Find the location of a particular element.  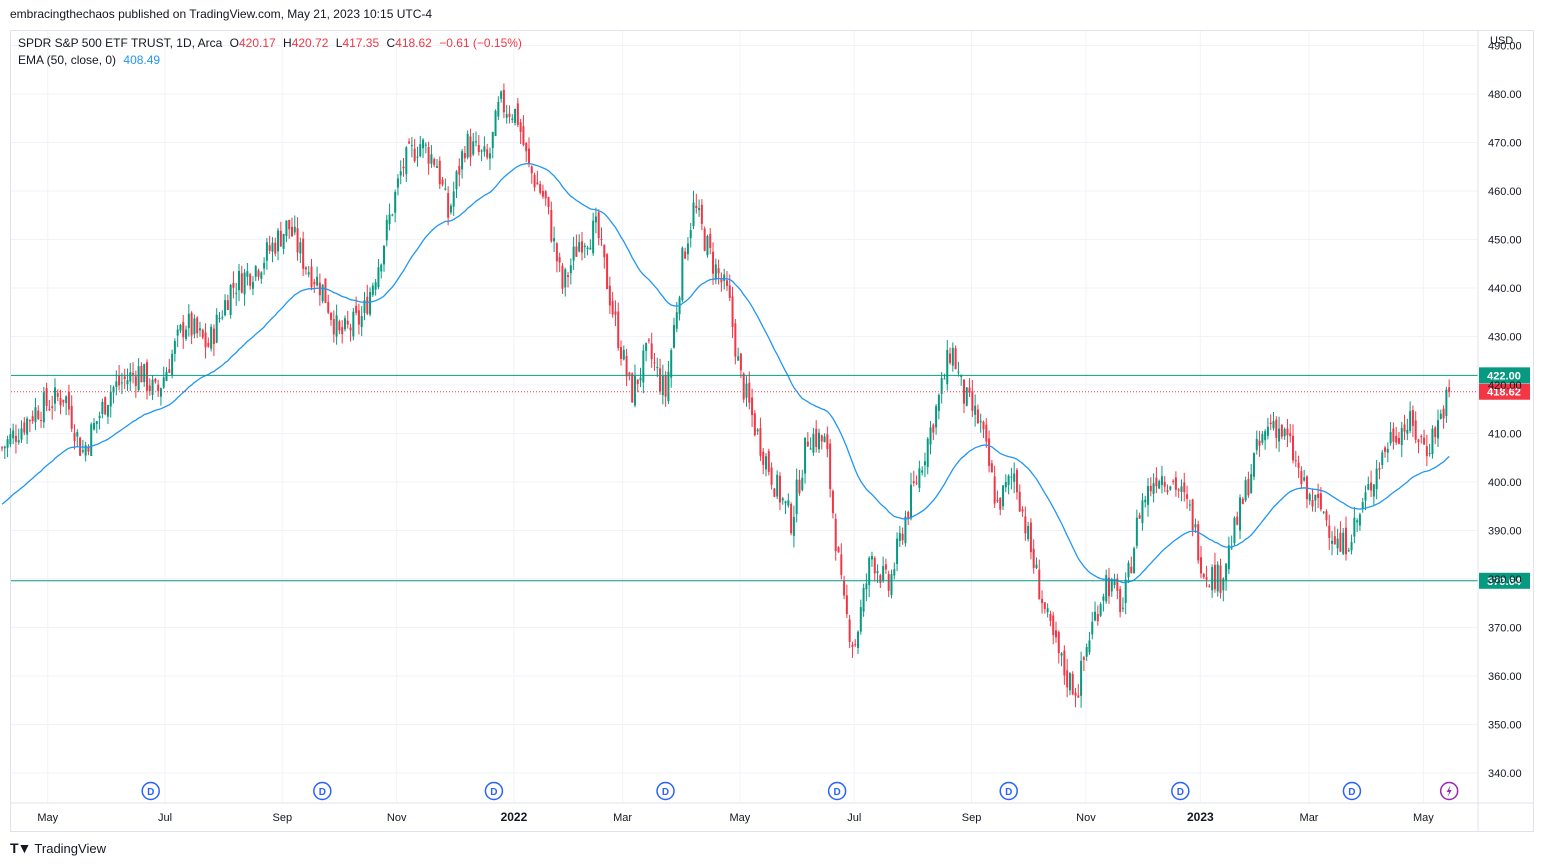

price-tick-label: 380.00 is located at coordinates (1505, 580).